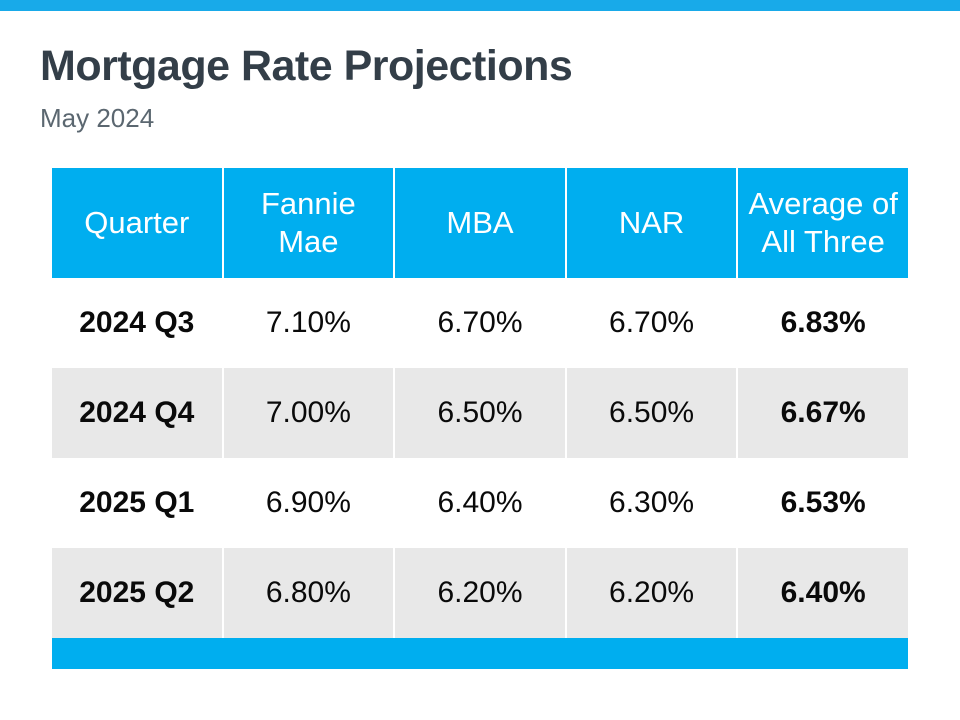 The width and height of the screenshot is (960, 720). What do you see at coordinates (653, 413) in the screenshot?
I see `cell-nar: 6.50%` at bounding box center [653, 413].